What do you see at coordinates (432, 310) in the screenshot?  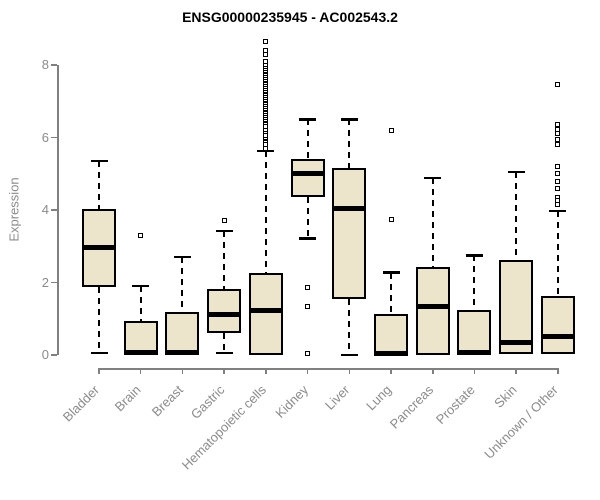 I see `box-pancreas` at bounding box center [432, 310].